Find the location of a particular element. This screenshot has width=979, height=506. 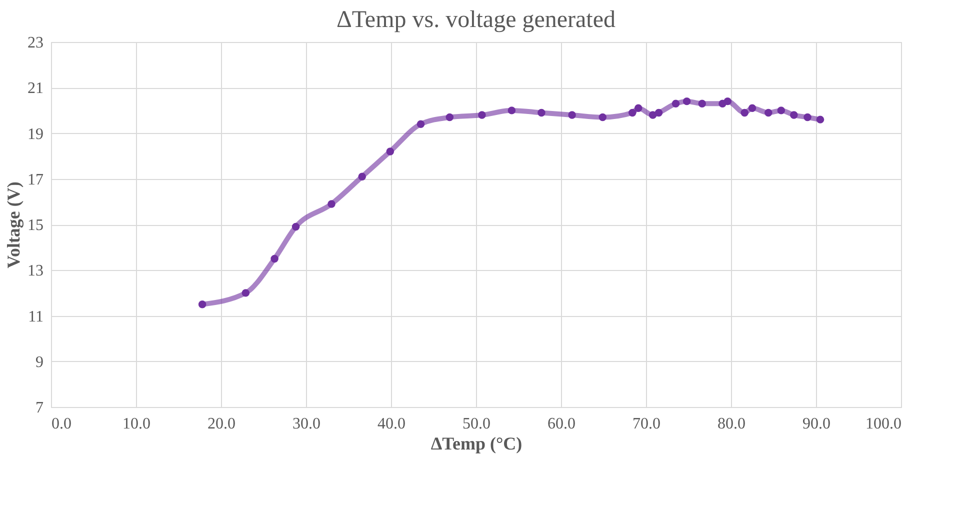

x-tick-label: 20.0 is located at coordinates (222, 424).